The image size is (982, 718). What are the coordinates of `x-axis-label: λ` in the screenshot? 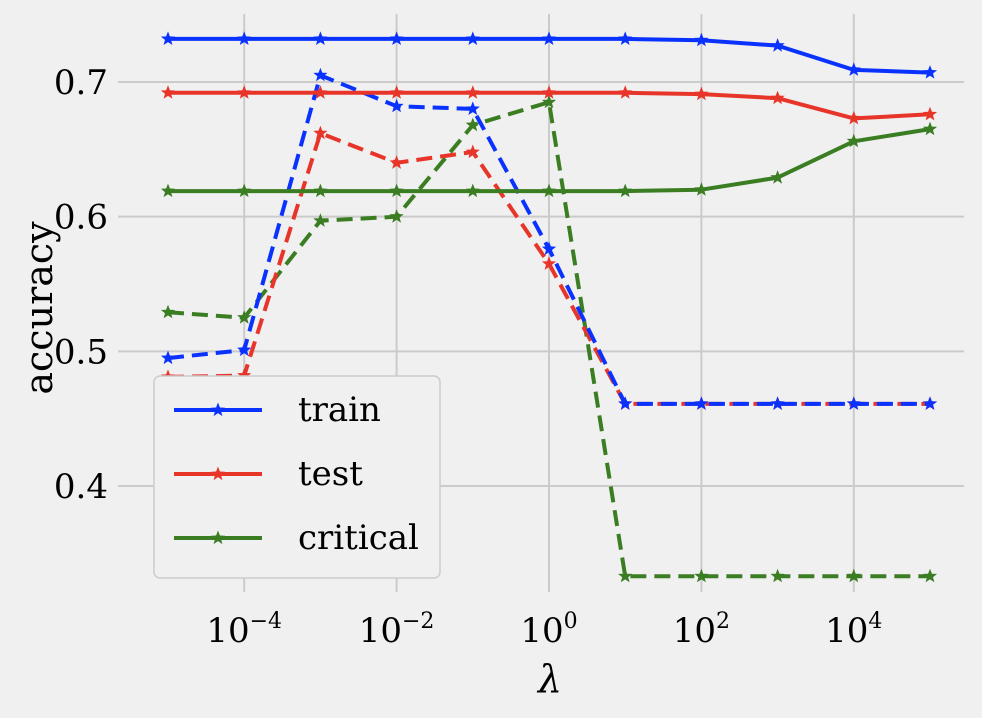 It's located at (549, 679).